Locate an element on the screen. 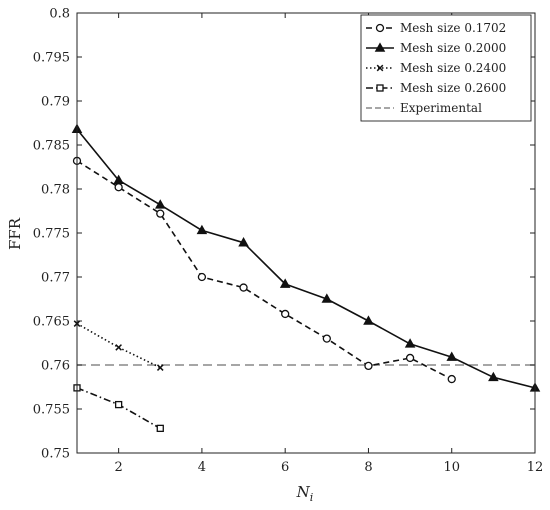 This screenshot has height=510, width=550. legend-label-1: Mesh size 0.2000 is located at coordinates (453, 48).